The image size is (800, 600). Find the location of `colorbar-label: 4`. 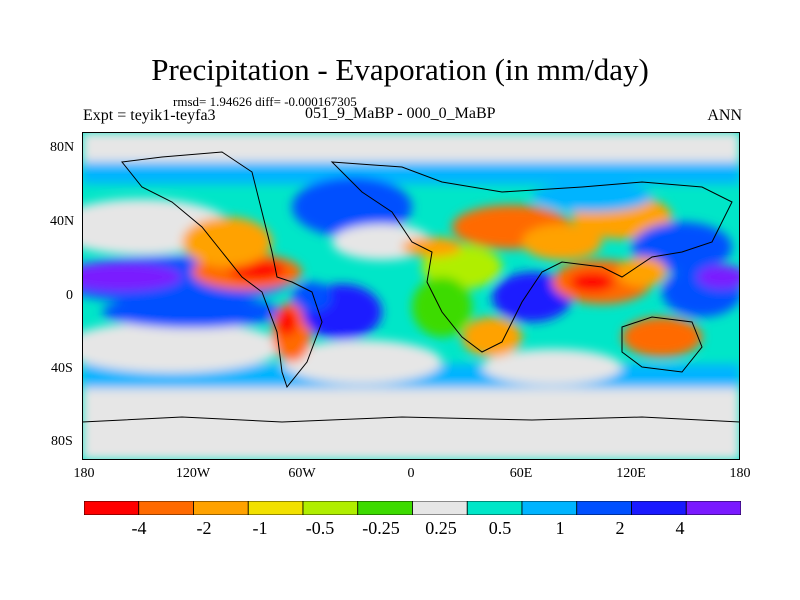

colorbar-label: 4 is located at coordinates (680, 528).